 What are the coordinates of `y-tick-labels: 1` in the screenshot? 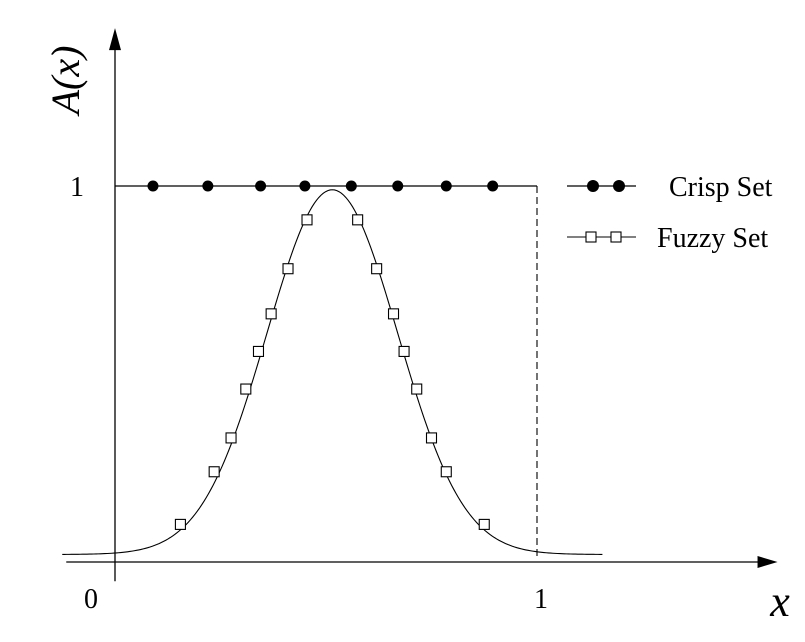 It's located at (77, 187).